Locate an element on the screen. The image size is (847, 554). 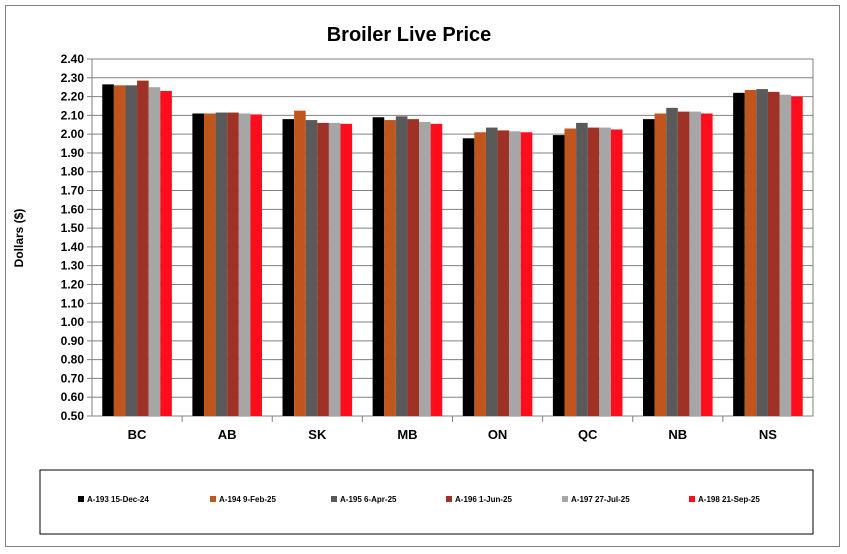
legend-box is located at coordinates (426, 502).